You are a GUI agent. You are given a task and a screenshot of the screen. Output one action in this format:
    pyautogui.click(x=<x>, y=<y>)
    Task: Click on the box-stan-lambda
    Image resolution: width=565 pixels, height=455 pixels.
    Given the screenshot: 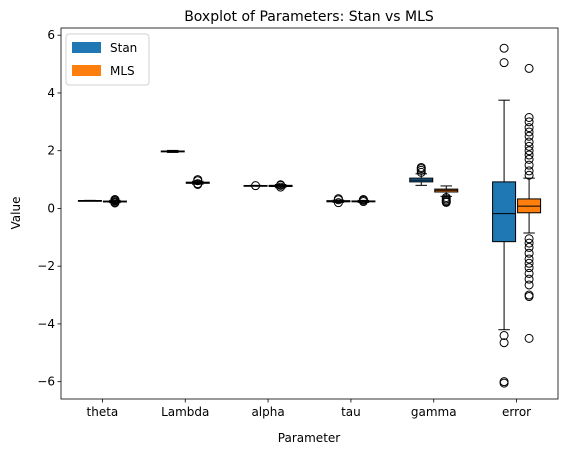 What is the action you would take?
    pyautogui.click(x=172, y=151)
    